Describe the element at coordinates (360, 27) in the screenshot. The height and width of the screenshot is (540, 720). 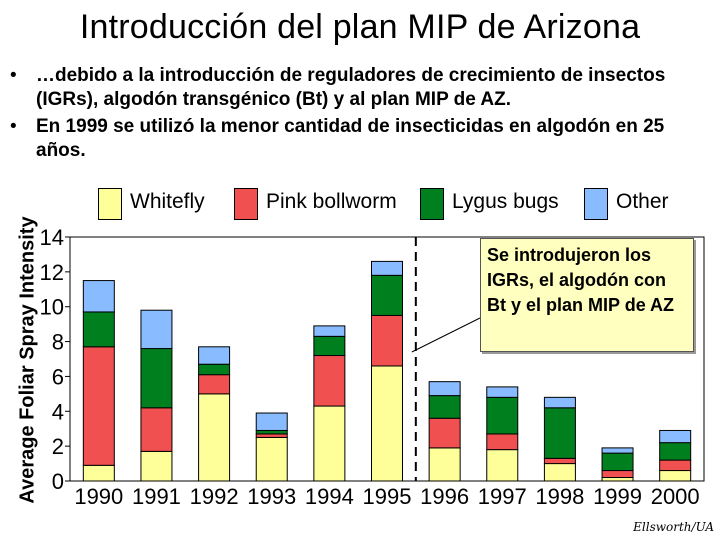
I see `page-title: Introducción del plan MIP de Arizona` at that location.